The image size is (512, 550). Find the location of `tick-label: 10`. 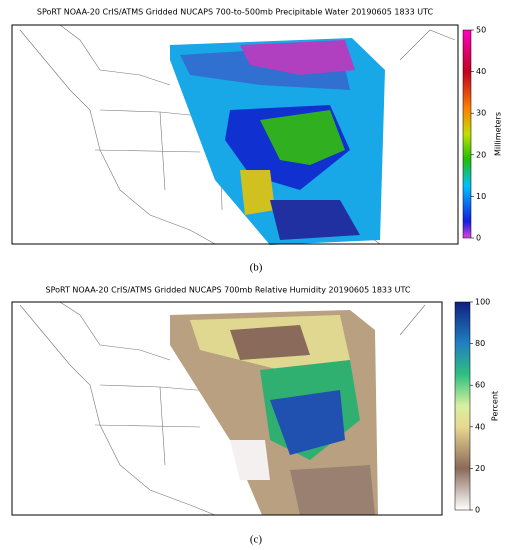

tick-label: 10 is located at coordinates (481, 196).